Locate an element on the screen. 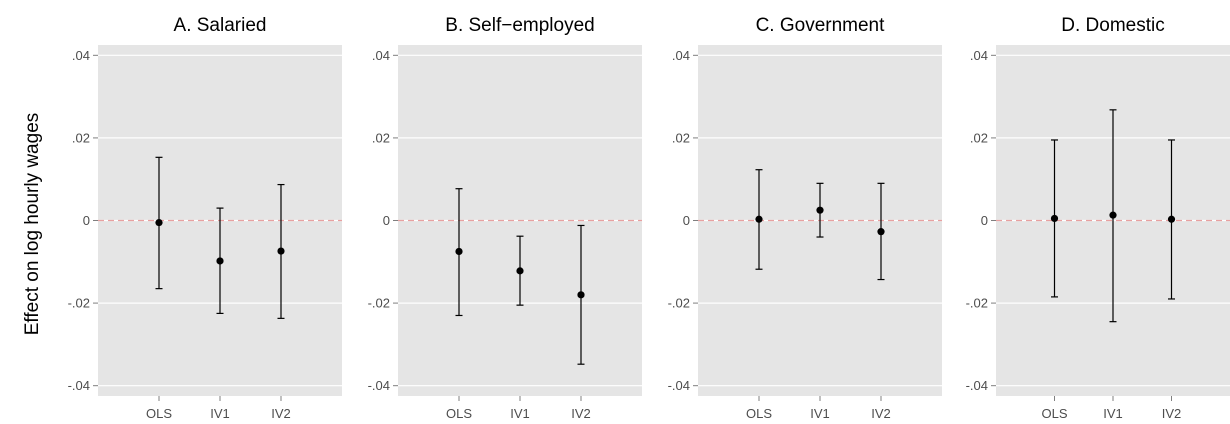 Image resolution: width=1230 pixels, height=424 pixels. y-axis-title: Effect on log hourly wages is located at coordinates (32, 224).